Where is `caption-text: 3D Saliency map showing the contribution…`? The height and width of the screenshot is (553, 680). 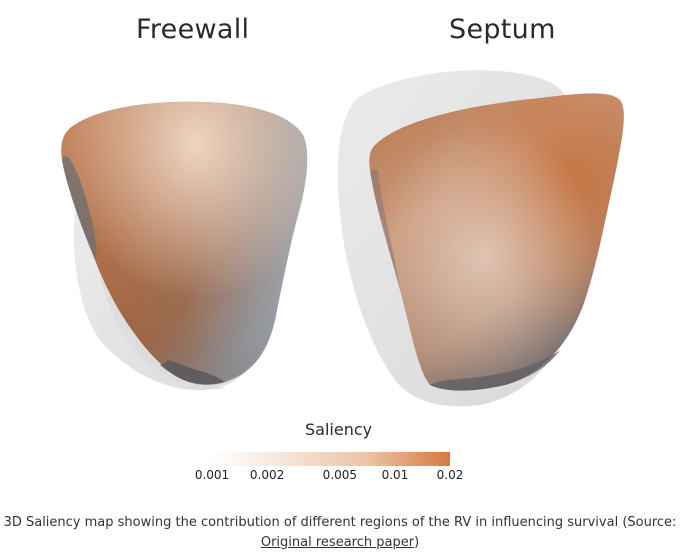
caption-text: 3D Saliency map showing the contribution… is located at coordinates (340, 522).